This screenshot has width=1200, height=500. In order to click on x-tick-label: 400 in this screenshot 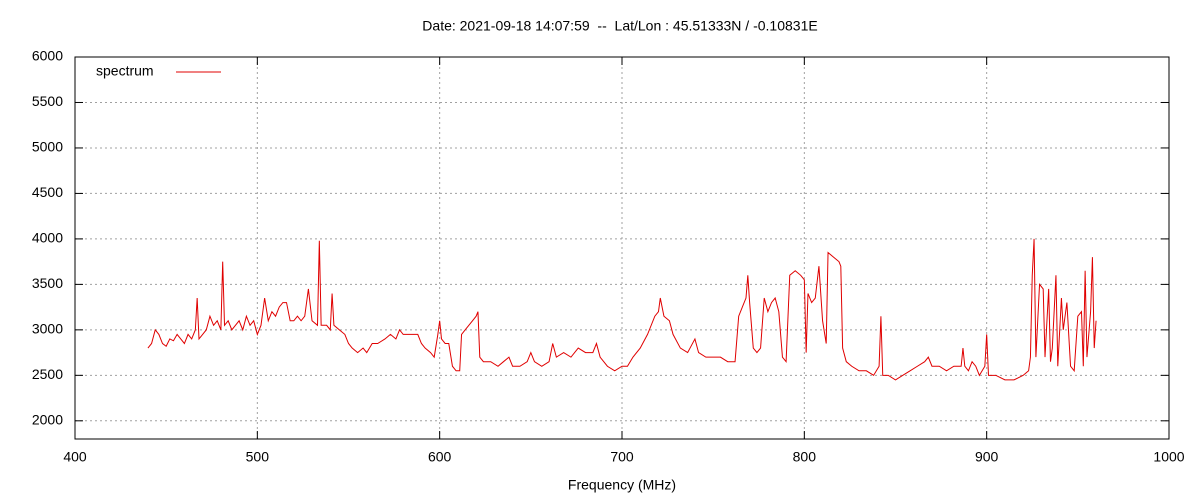, I will do `click(75, 457)`.